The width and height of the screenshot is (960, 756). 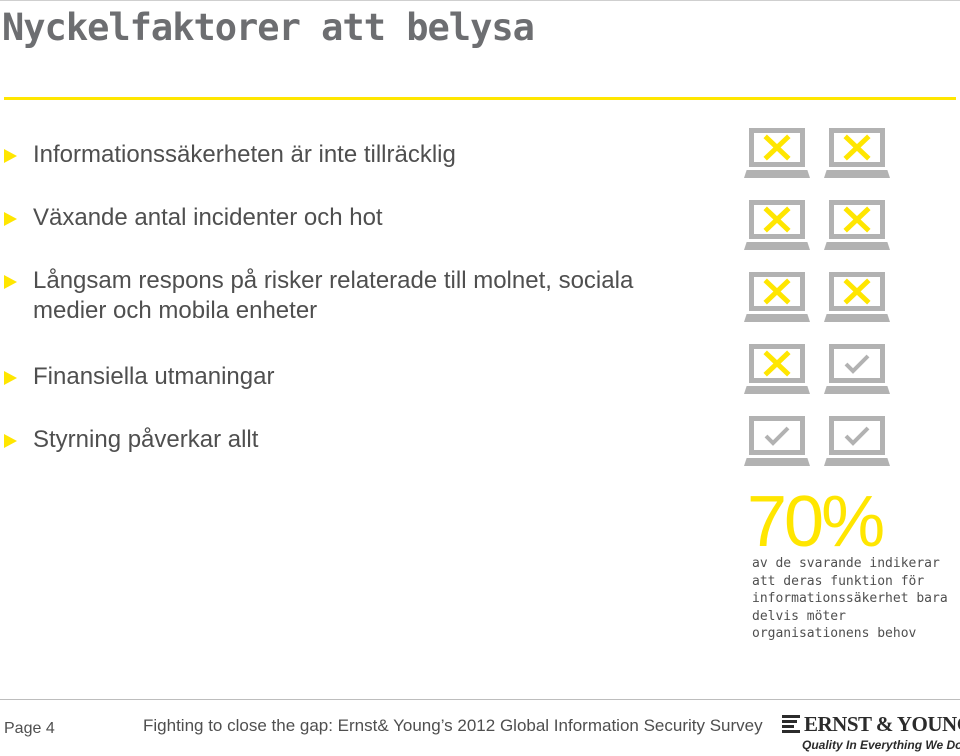 I want to click on top-rule, so click(x=480, y=0).